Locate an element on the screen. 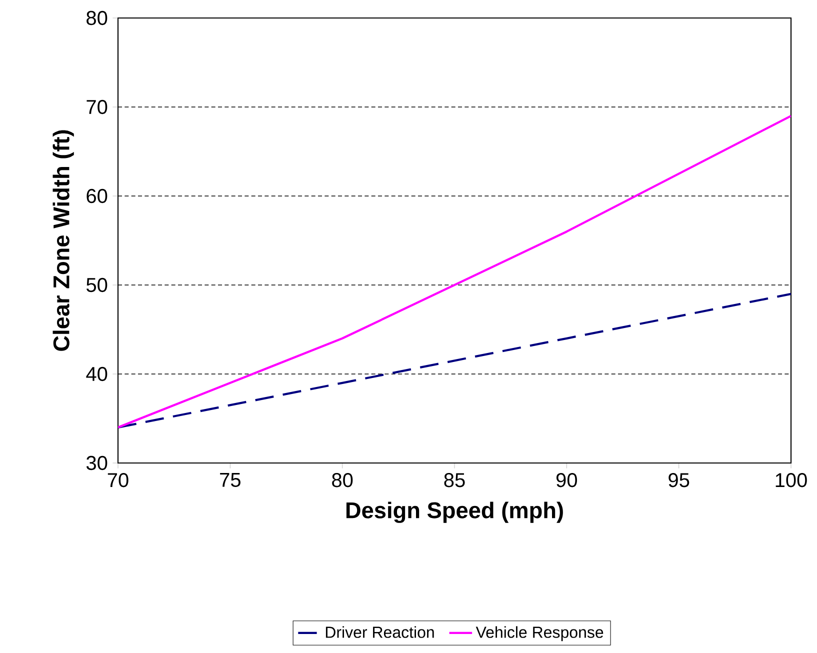 Image resolution: width=817 pixels, height=653 pixels. x-axis-title: Design Speed (mph) is located at coordinates (454, 512).